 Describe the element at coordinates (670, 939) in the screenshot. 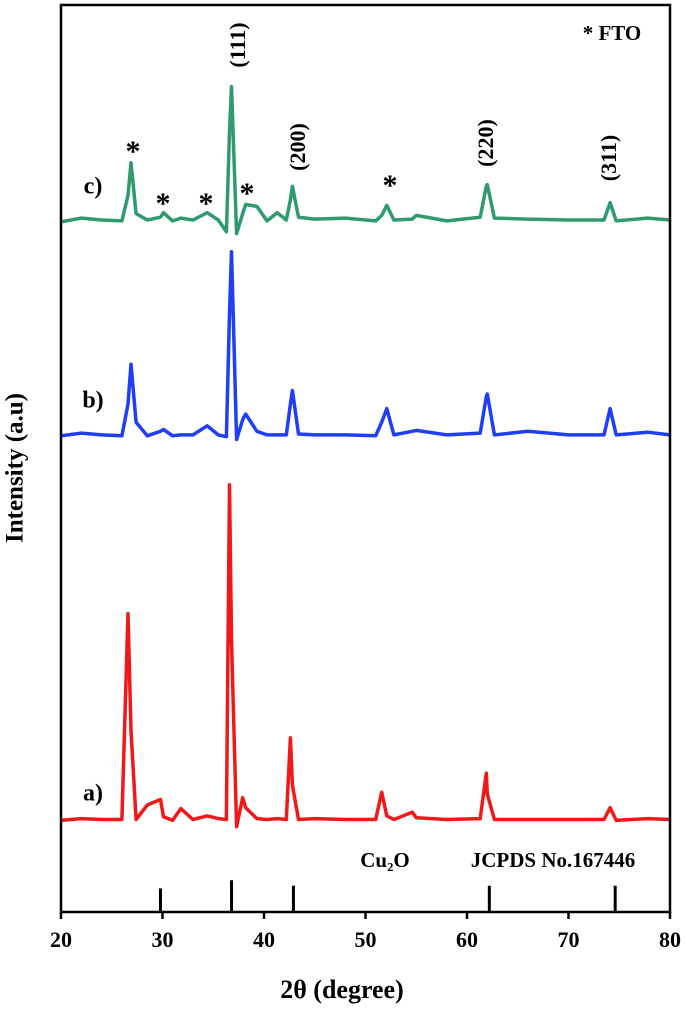

I see `x-tick-label: 80` at that location.